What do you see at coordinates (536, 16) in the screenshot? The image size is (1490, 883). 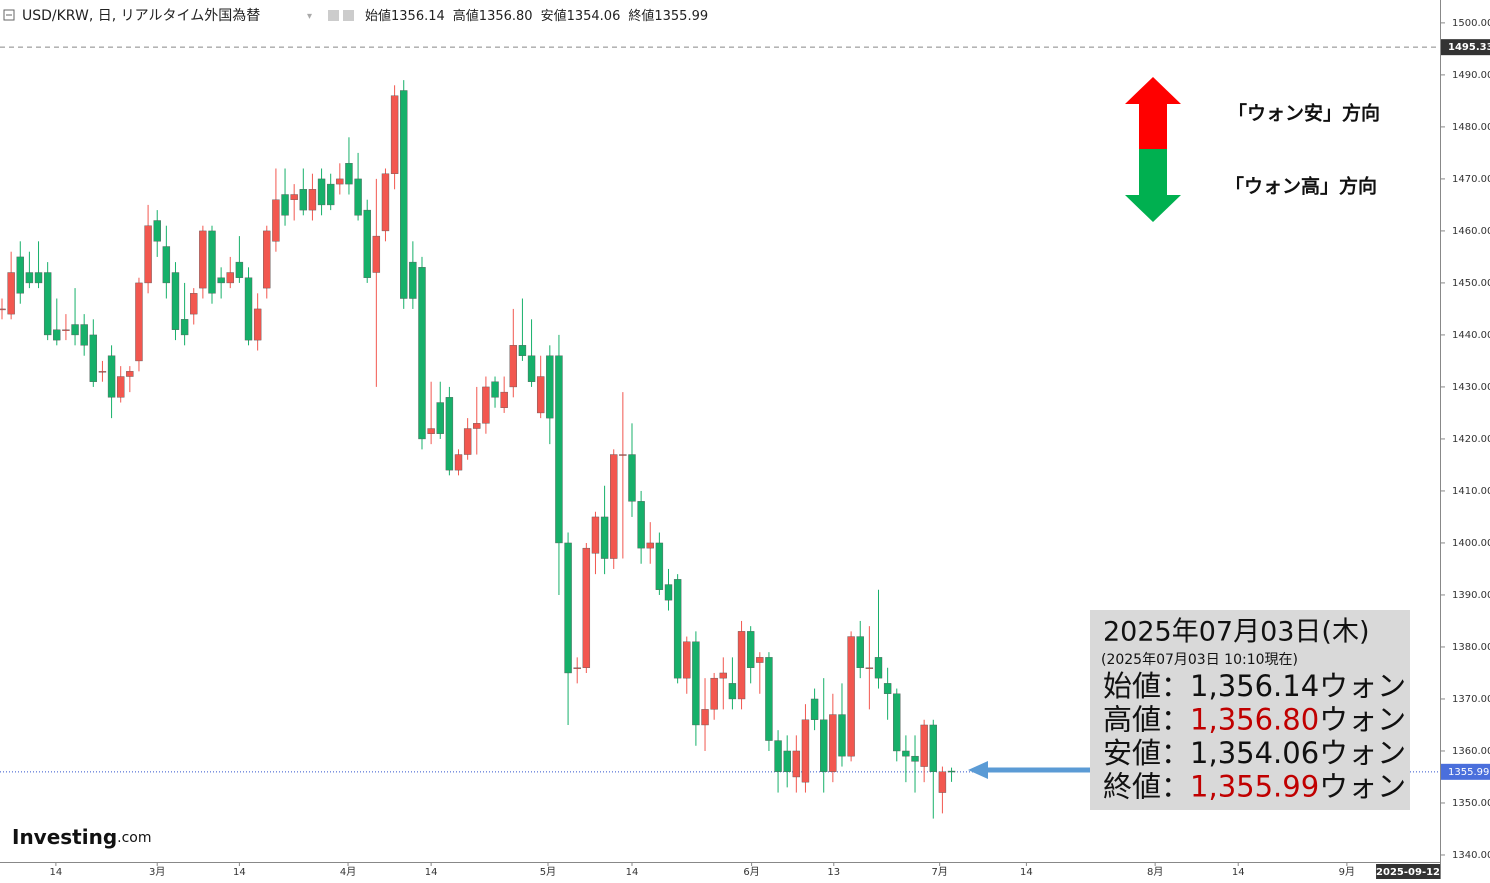 I see `header-ohlc: 始値1356.14 高値1356.80 安値1354.06 終値1355.99` at bounding box center [536, 16].